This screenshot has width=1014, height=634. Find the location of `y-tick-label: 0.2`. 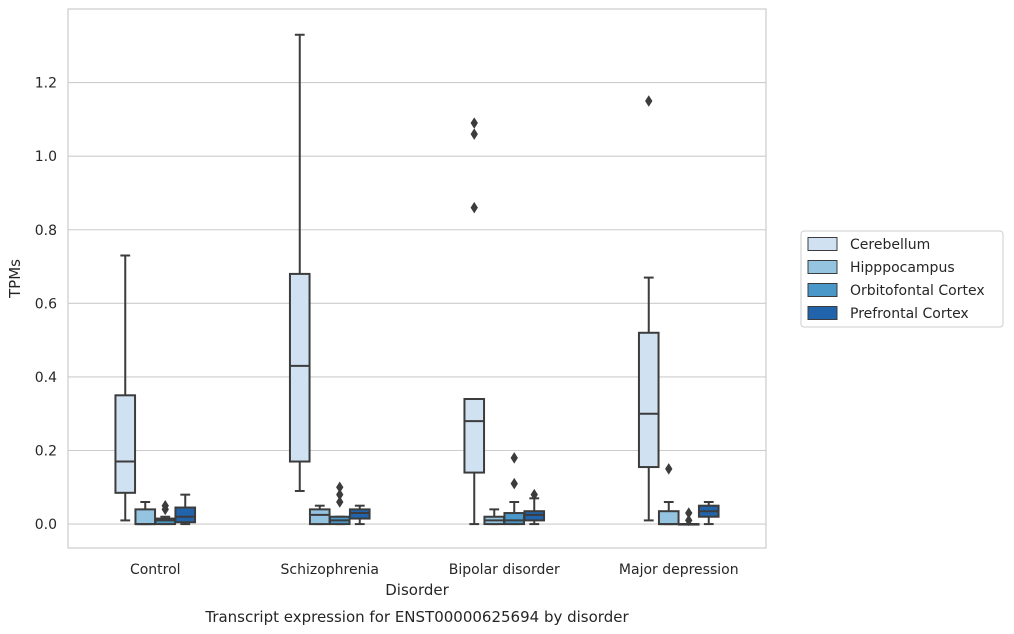

y-tick-label: 0.2 is located at coordinates (46, 452).